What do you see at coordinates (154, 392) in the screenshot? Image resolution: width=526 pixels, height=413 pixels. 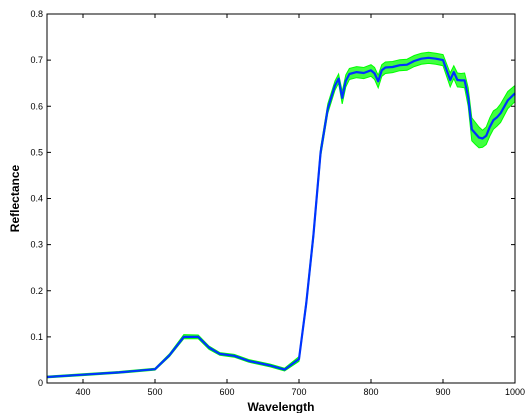 I see `x-tick-label: 500` at bounding box center [154, 392].